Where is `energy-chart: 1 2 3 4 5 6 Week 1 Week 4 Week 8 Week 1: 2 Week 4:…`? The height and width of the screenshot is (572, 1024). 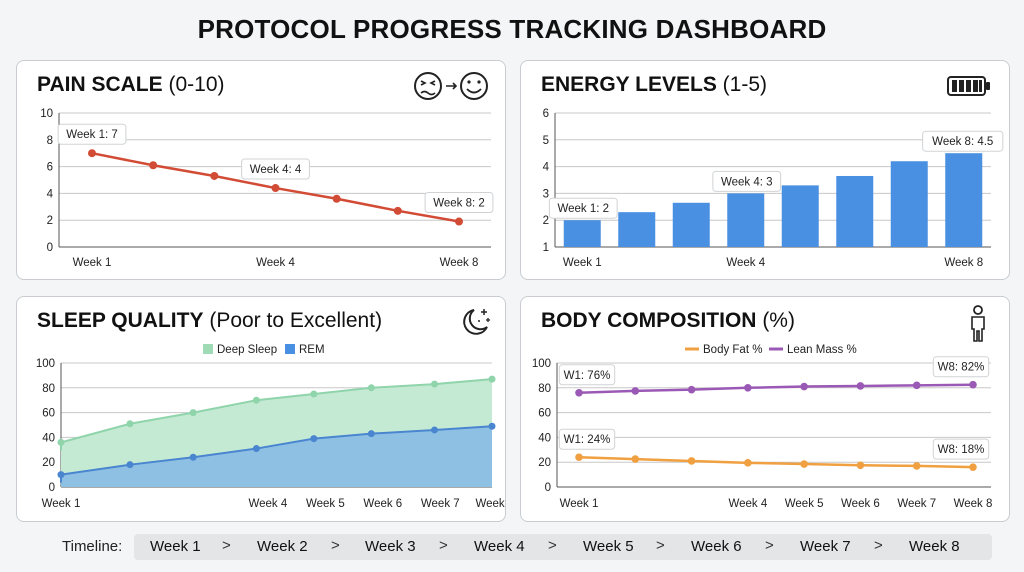
energy-chart: 1 2 3 4 5 6 Week 1 Week 4 Week 8 Week 1: 2 Week 4:… is located at coordinates (773, 188).